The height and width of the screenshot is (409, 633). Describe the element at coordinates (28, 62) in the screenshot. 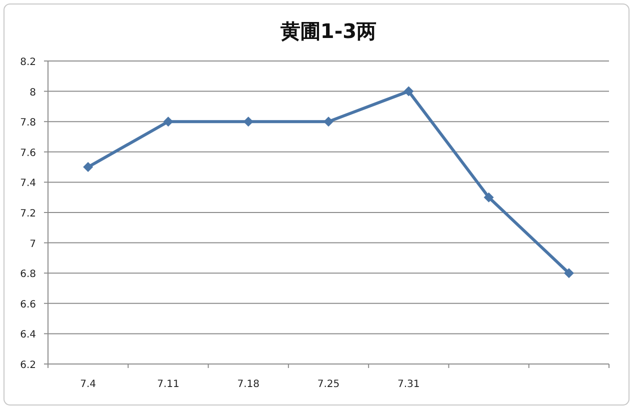

I see `y-tick-label: 8.2` at that location.